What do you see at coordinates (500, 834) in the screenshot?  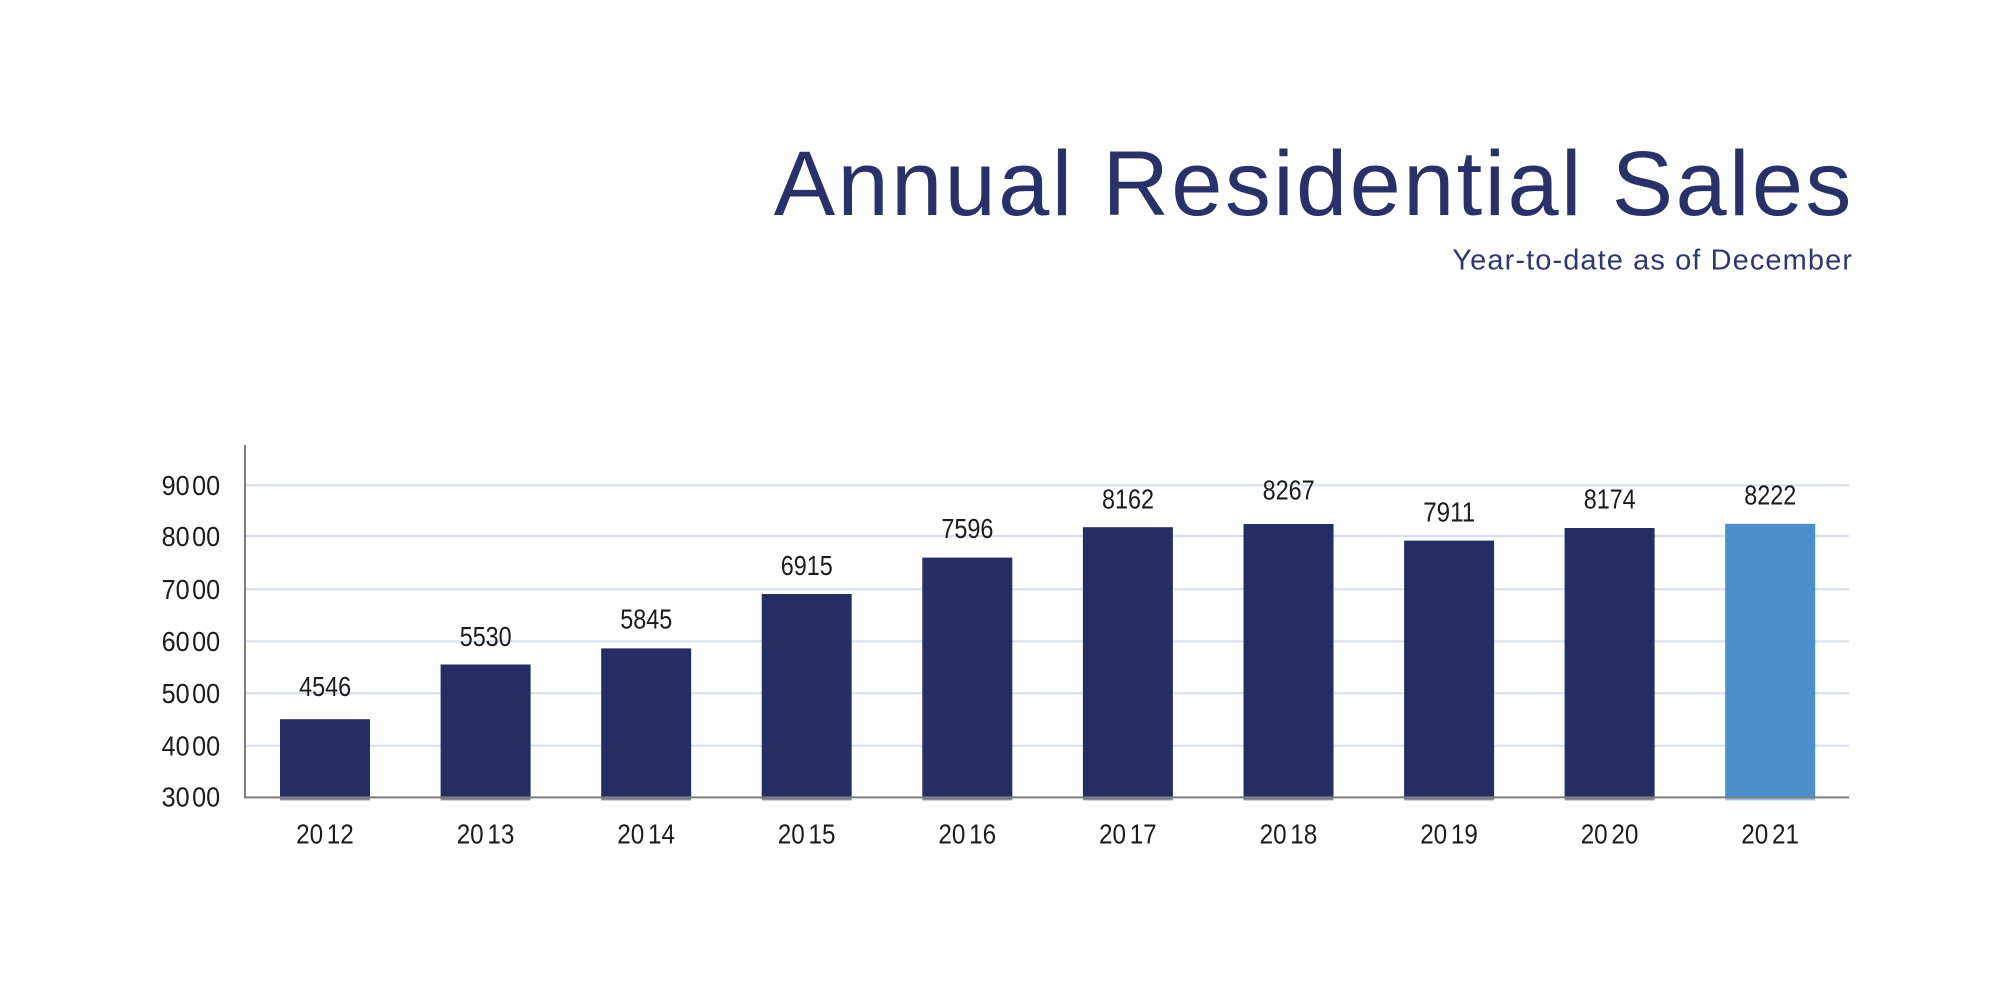 I see `svg-text: 13` at bounding box center [500, 834].